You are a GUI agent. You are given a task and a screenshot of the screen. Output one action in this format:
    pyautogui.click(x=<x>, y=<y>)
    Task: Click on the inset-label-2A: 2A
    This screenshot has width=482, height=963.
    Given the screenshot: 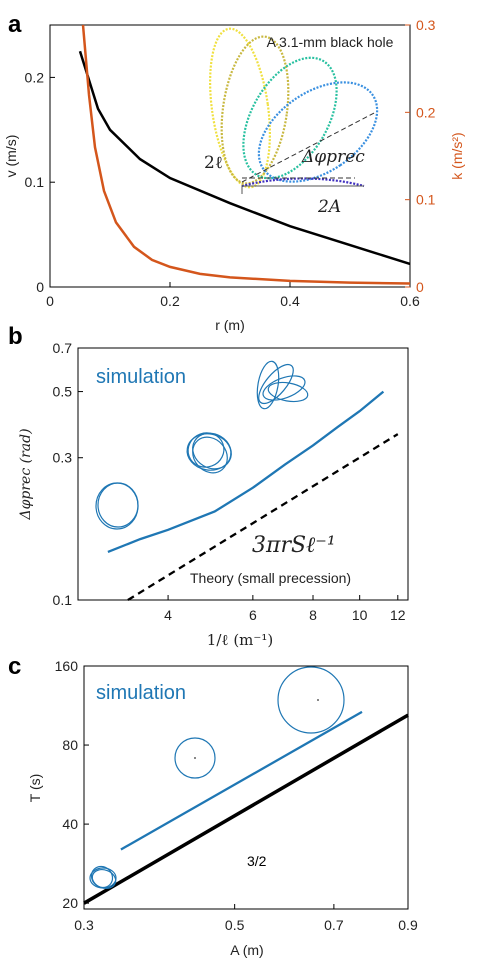 What is the action you would take?
    pyautogui.click(x=329, y=207)
    